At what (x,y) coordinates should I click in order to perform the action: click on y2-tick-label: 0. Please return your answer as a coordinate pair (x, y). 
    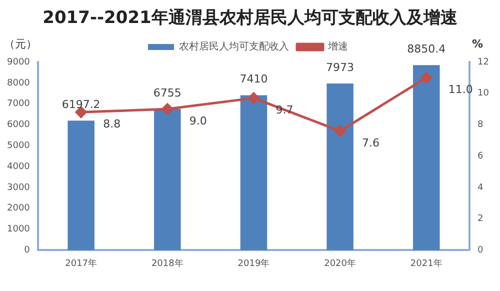
    Looking at the image, I should click on (481, 251).